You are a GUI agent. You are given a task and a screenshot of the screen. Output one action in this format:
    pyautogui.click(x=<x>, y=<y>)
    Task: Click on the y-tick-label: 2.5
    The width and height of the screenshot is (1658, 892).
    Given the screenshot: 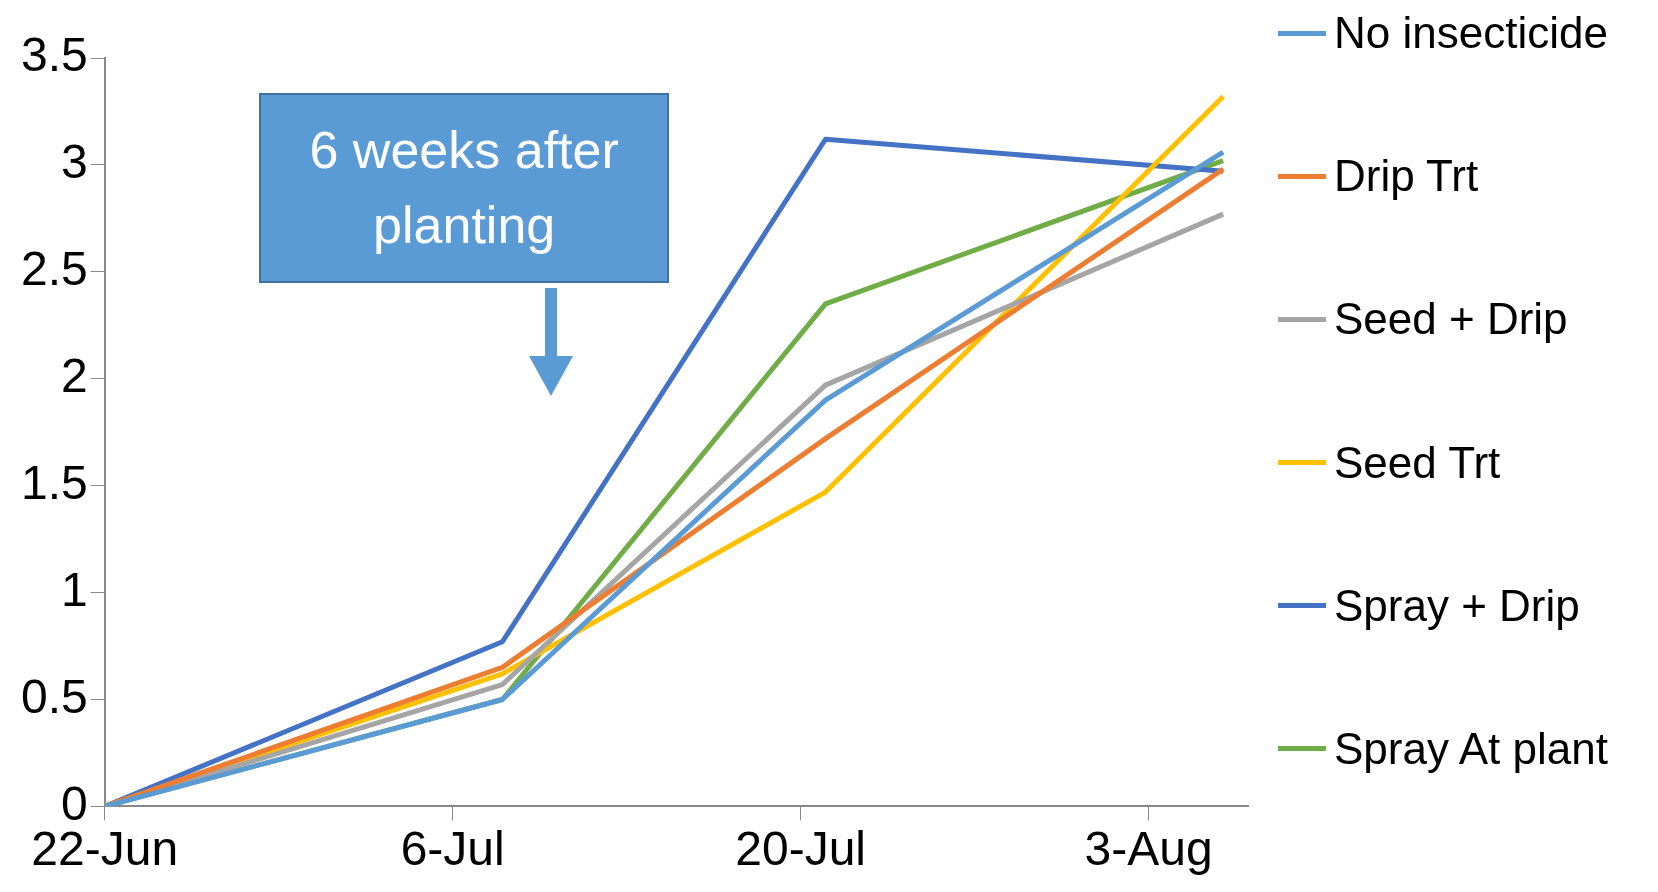 What is the action you would take?
    pyautogui.click(x=54, y=269)
    